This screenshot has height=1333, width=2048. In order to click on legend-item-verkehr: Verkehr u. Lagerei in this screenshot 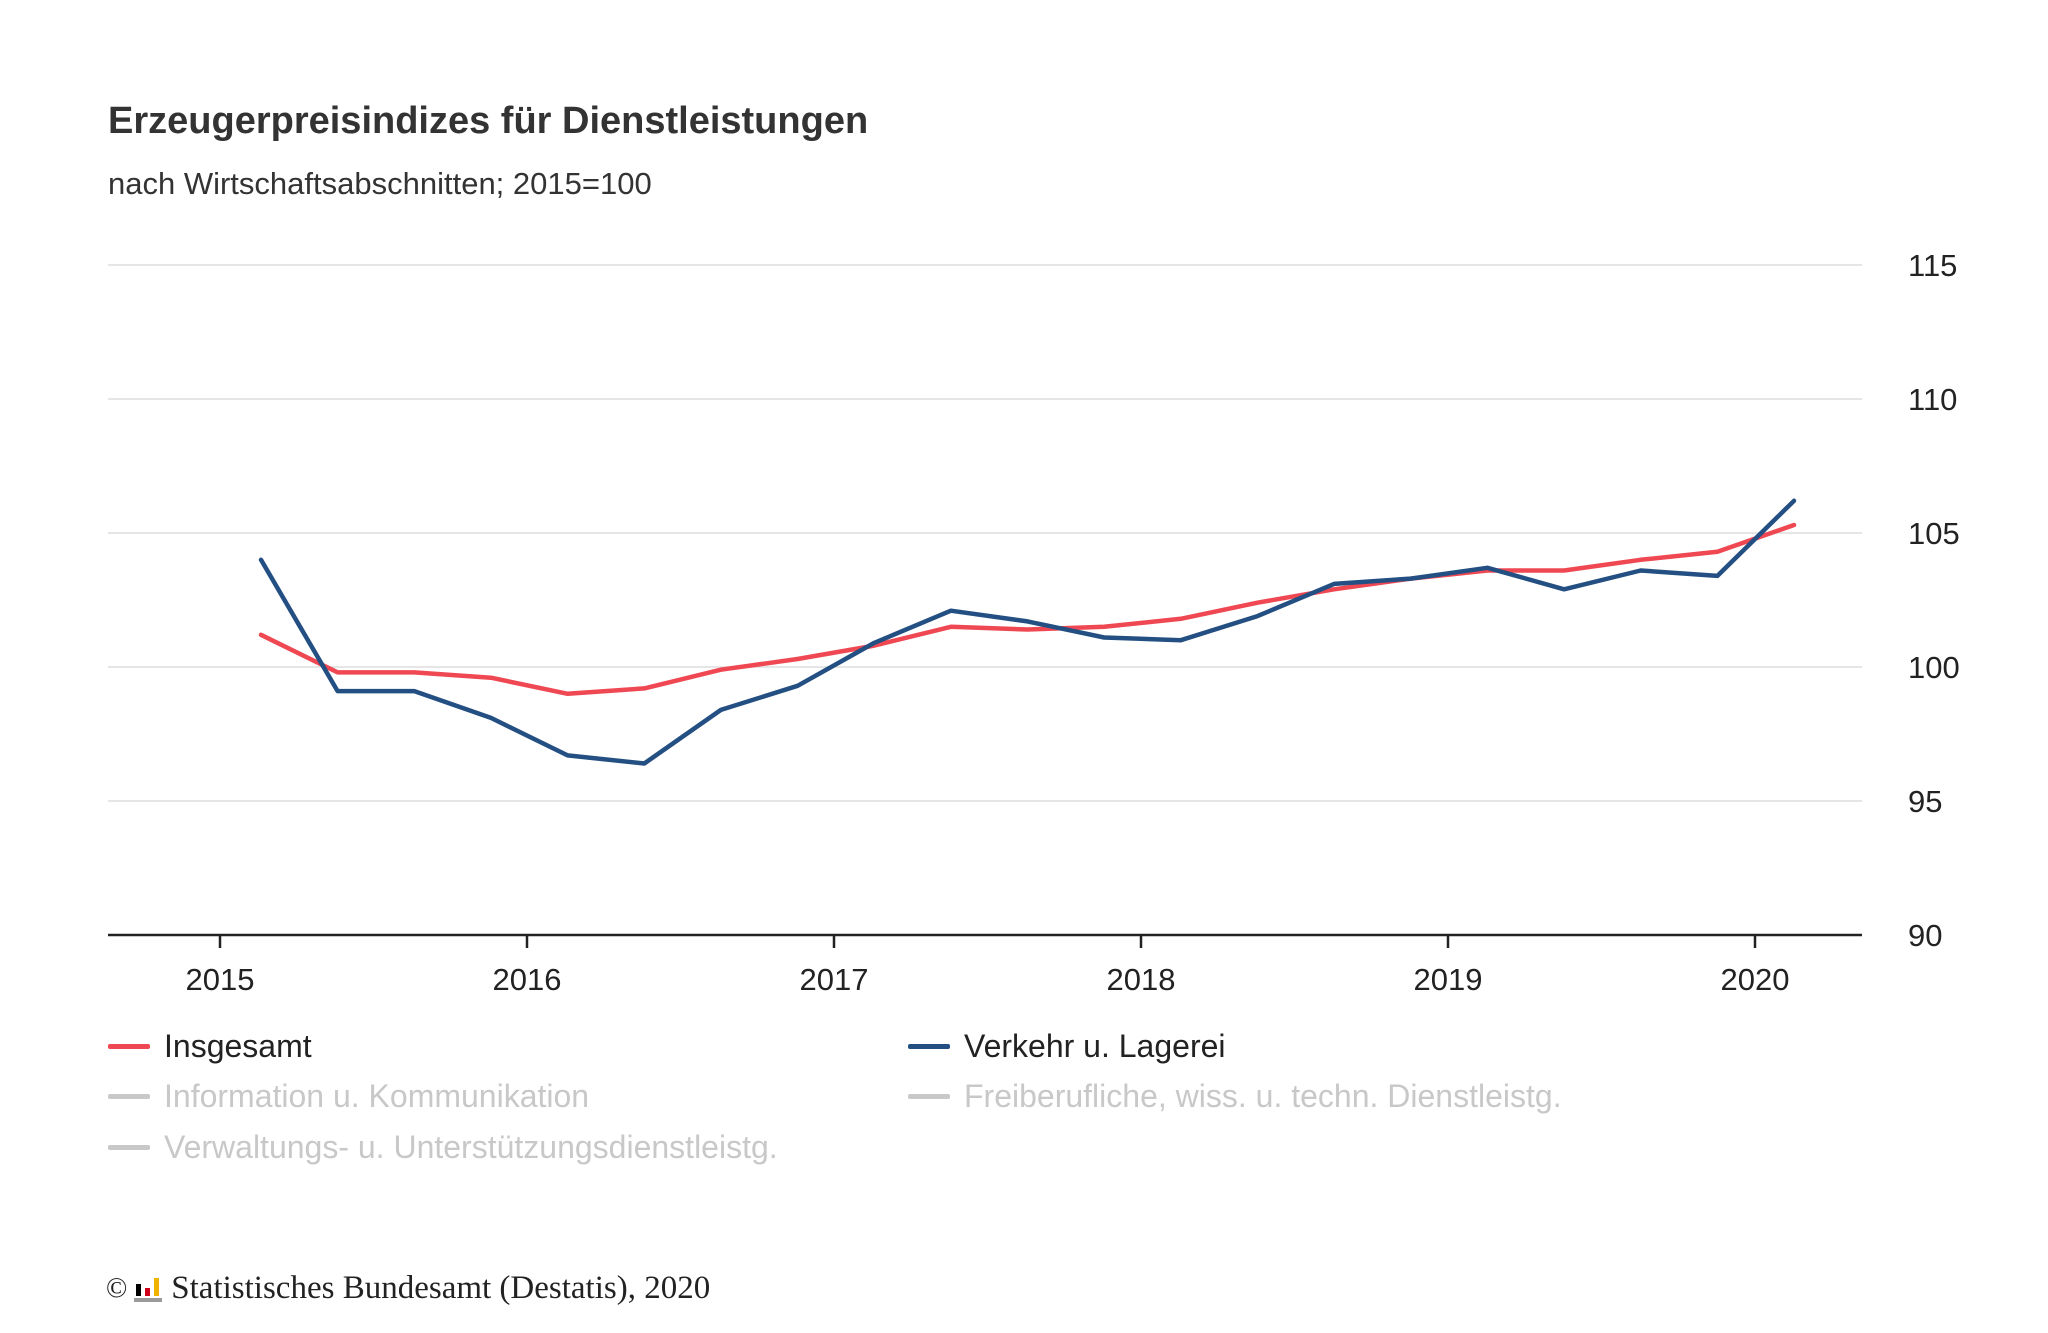, I will do `click(1067, 1046)`.